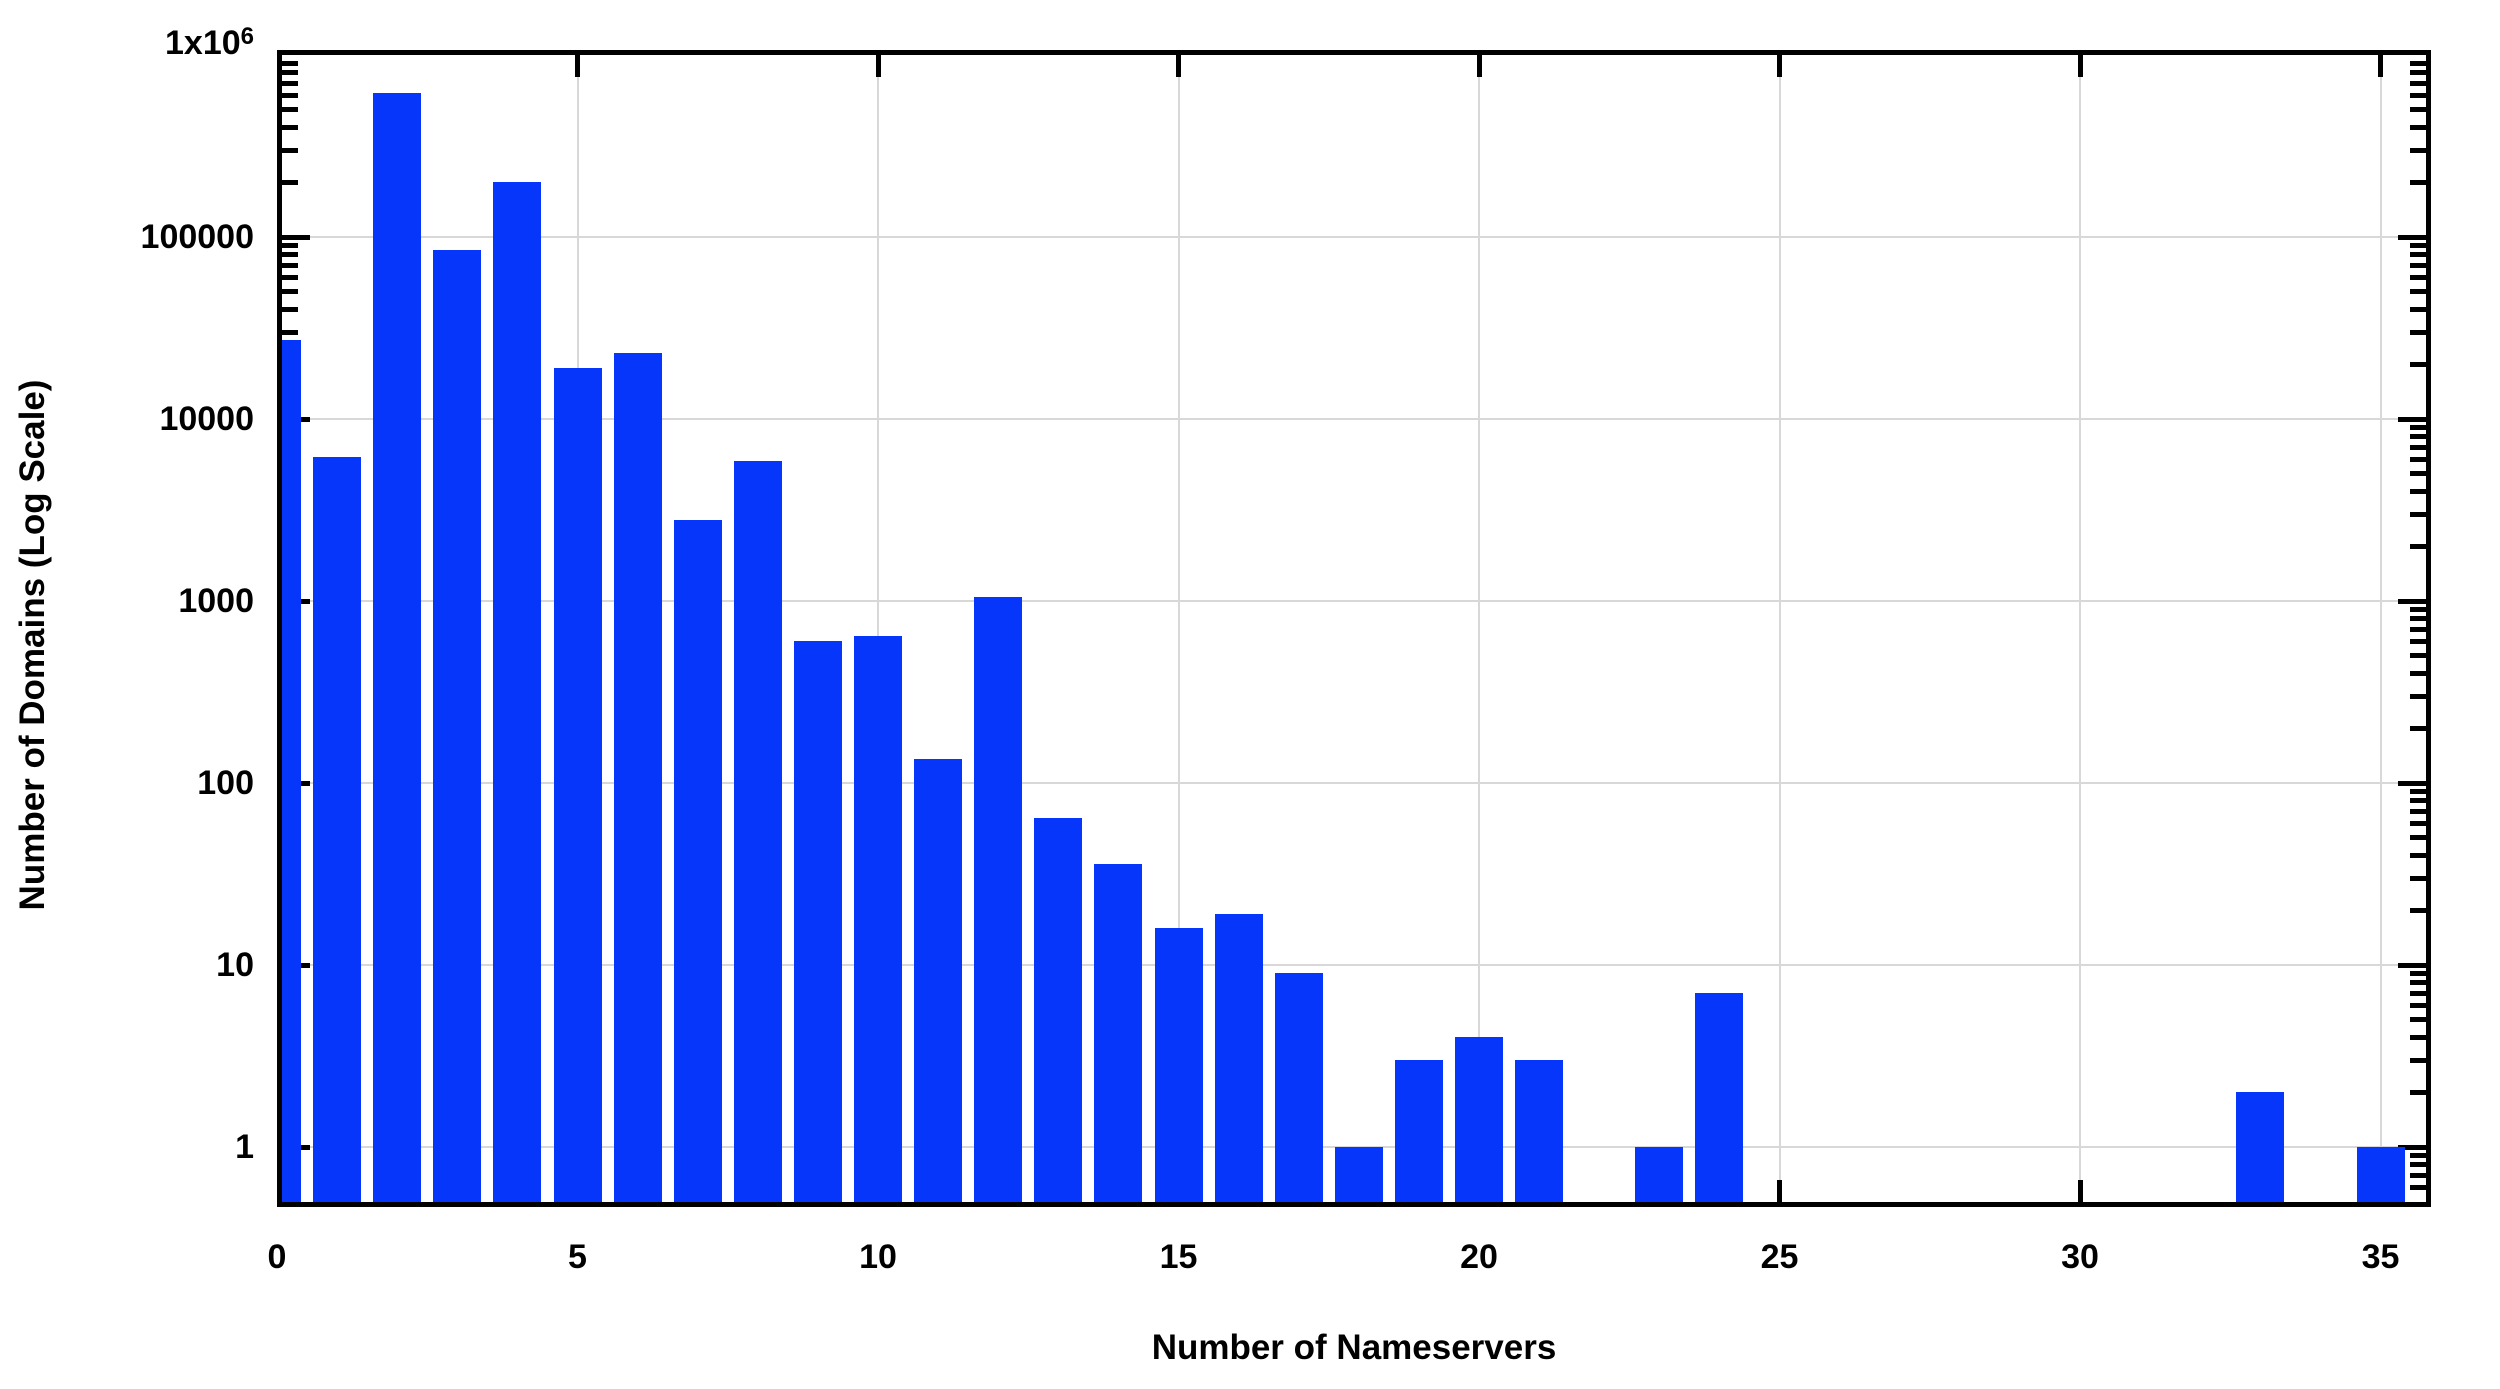 The width and height of the screenshot is (2500, 1389). I want to click on x-tick-label: 5, so click(577, 1257).